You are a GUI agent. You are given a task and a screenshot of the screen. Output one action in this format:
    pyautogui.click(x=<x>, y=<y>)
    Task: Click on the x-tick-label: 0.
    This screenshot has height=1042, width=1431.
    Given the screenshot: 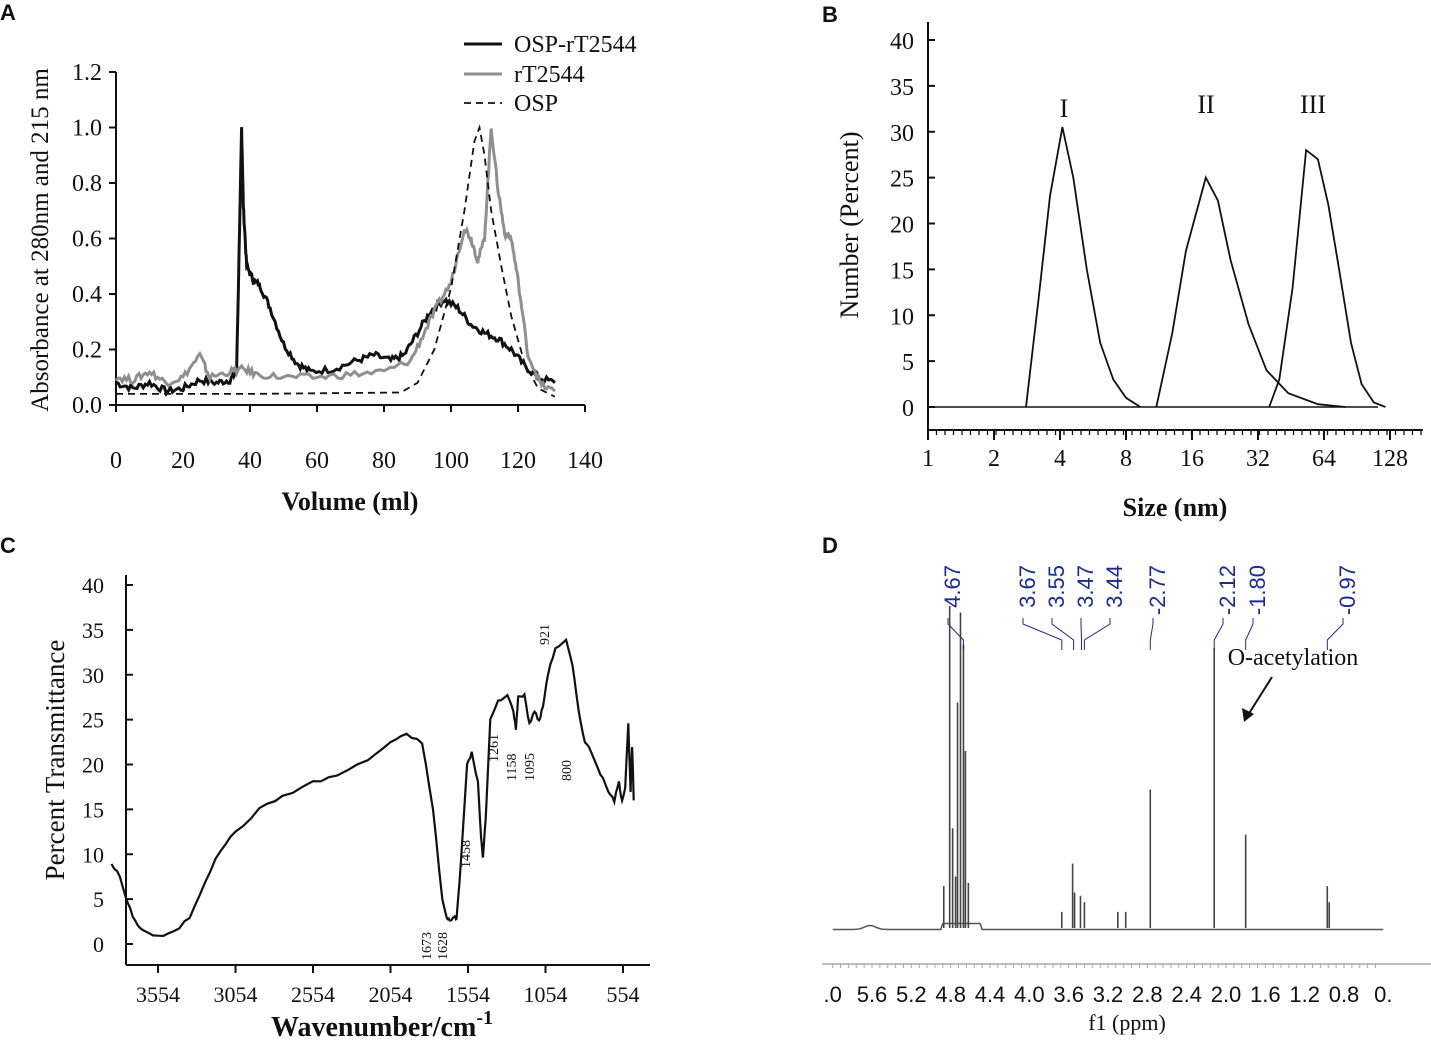 What is the action you would take?
    pyautogui.click(x=1383, y=994)
    